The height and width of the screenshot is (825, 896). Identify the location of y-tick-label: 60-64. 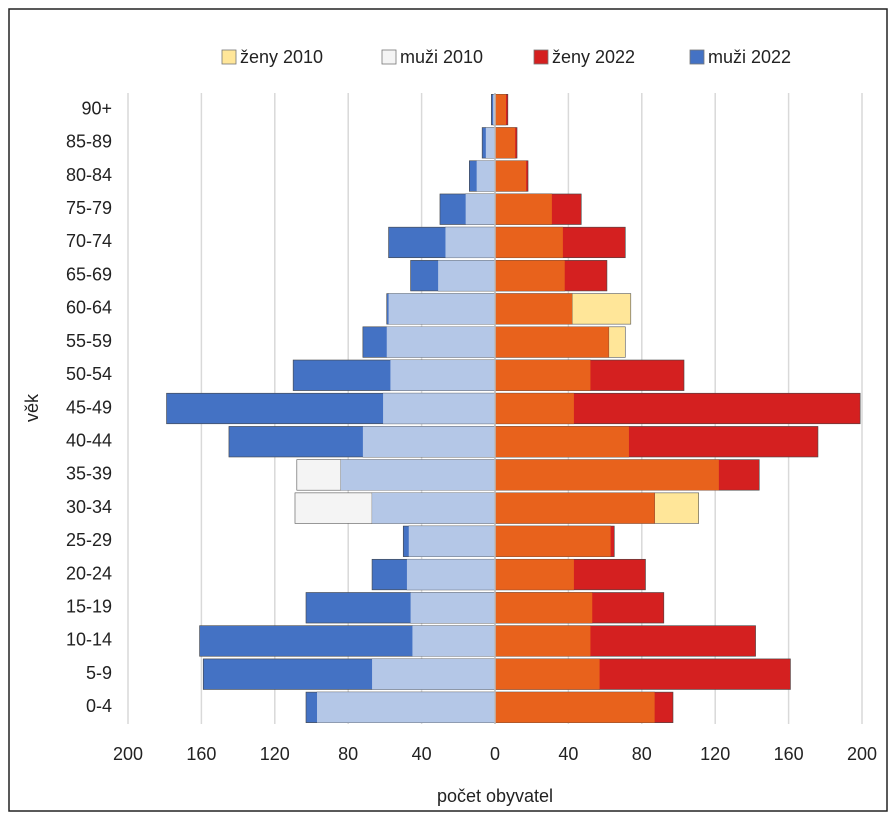
(89, 308).